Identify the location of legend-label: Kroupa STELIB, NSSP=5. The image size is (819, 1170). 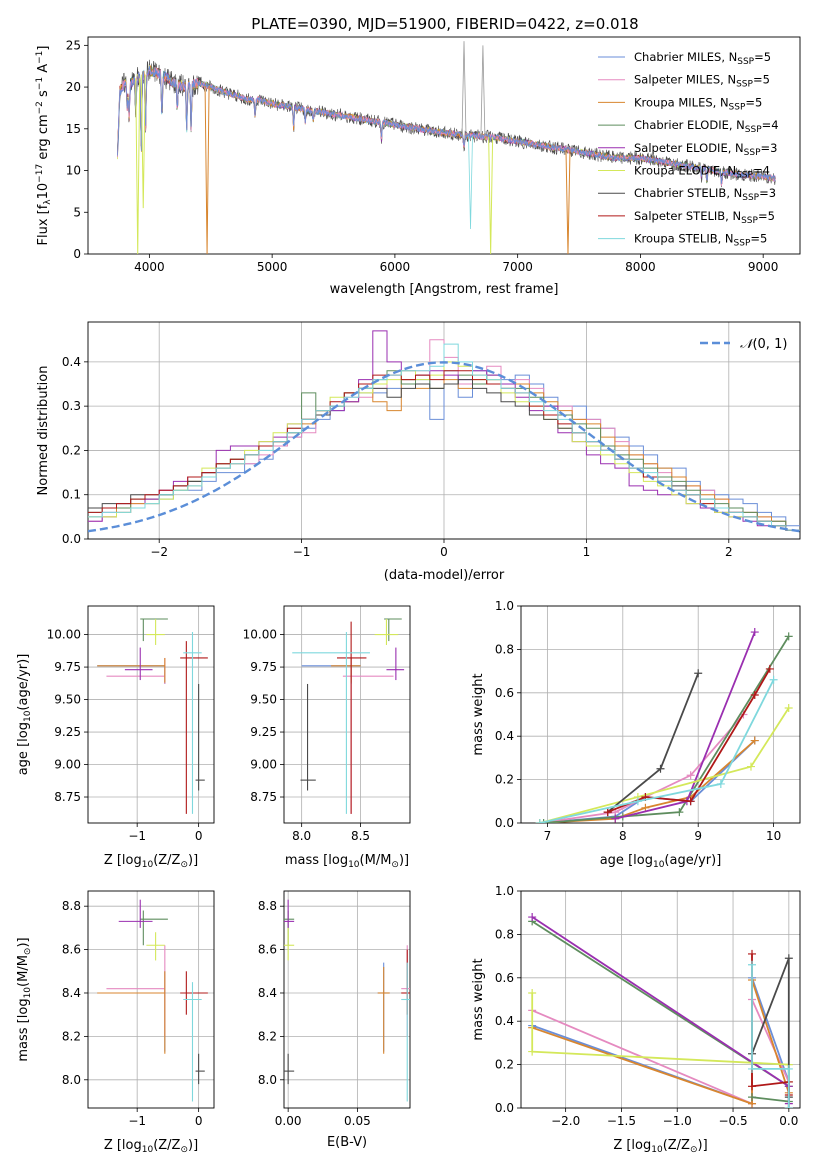
(700, 240).